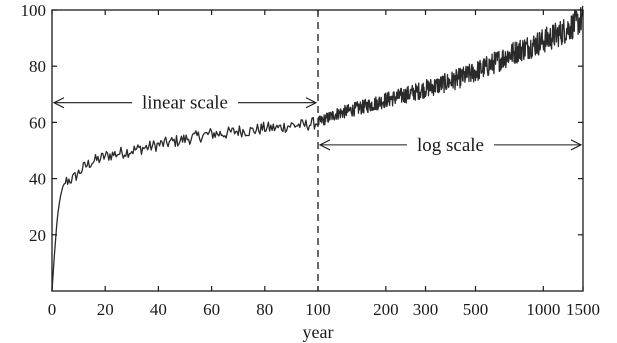 This screenshot has height=343, width=617. I want to click on x-tick-label: 60, so click(211, 309).